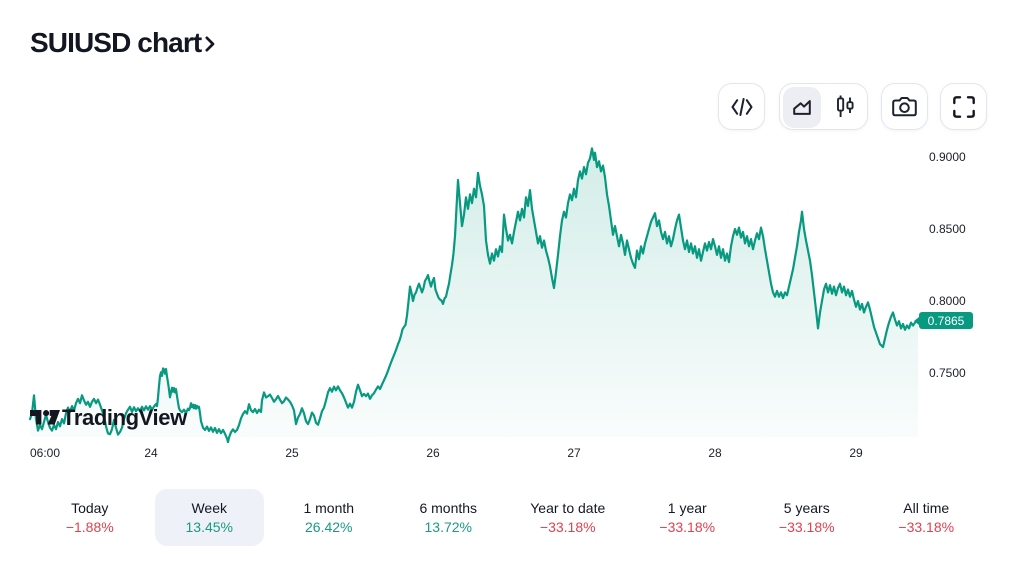 Image resolution: width=1024 pixels, height=576 pixels. What do you see at coordinates (947, 229) in the screenshot?
I see `svg-text: 0.8500` at bounding box center [947, 229].